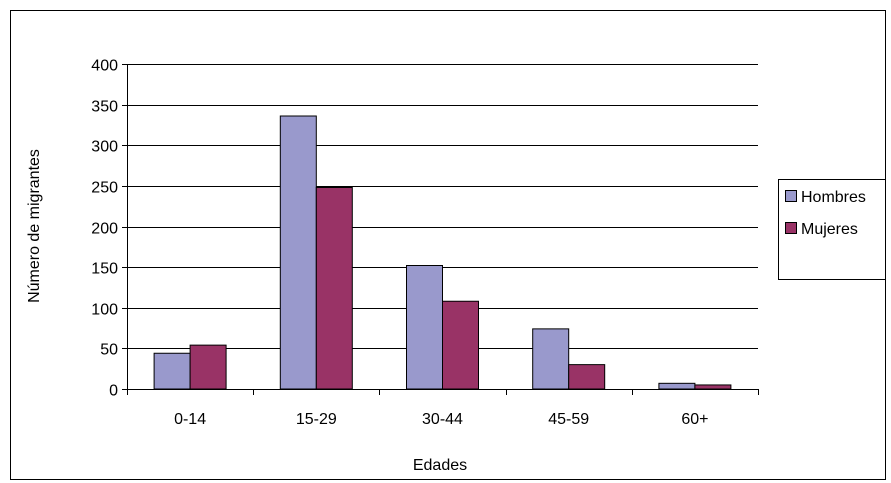 The image size is (891, 483). What do you see at coordinates (104, 66) in the screenshot?
I see `y-tick-label: 400` at bounding box center [104, 66].